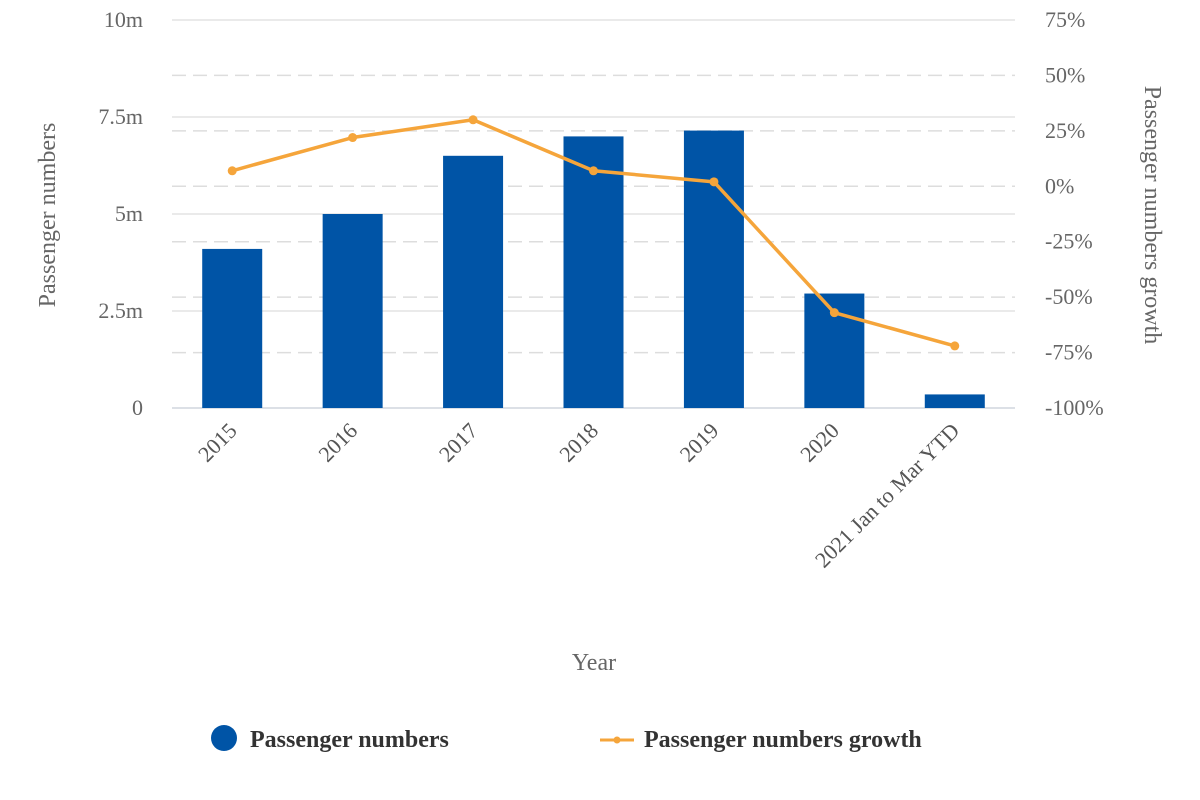 This screenshot has width=1200, height=800. What do you see at coordinates (819, 442) in the screenshot?
I see `x-tick-label: 2020` at bounding box center [819, 442].